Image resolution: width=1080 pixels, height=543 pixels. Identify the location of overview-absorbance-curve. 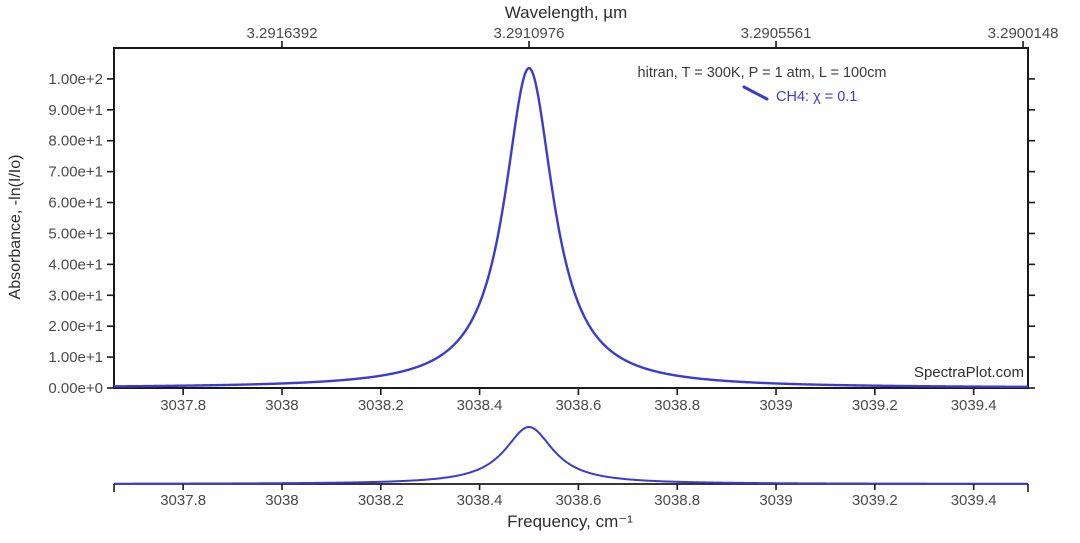
(571, 455).